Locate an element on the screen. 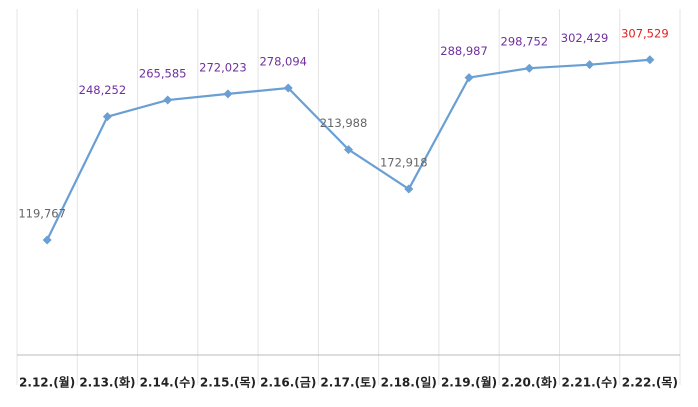 This screenshot has width=698, height=407. x-tick-label: 2.13.(화) is located at coordinates (107, 382).